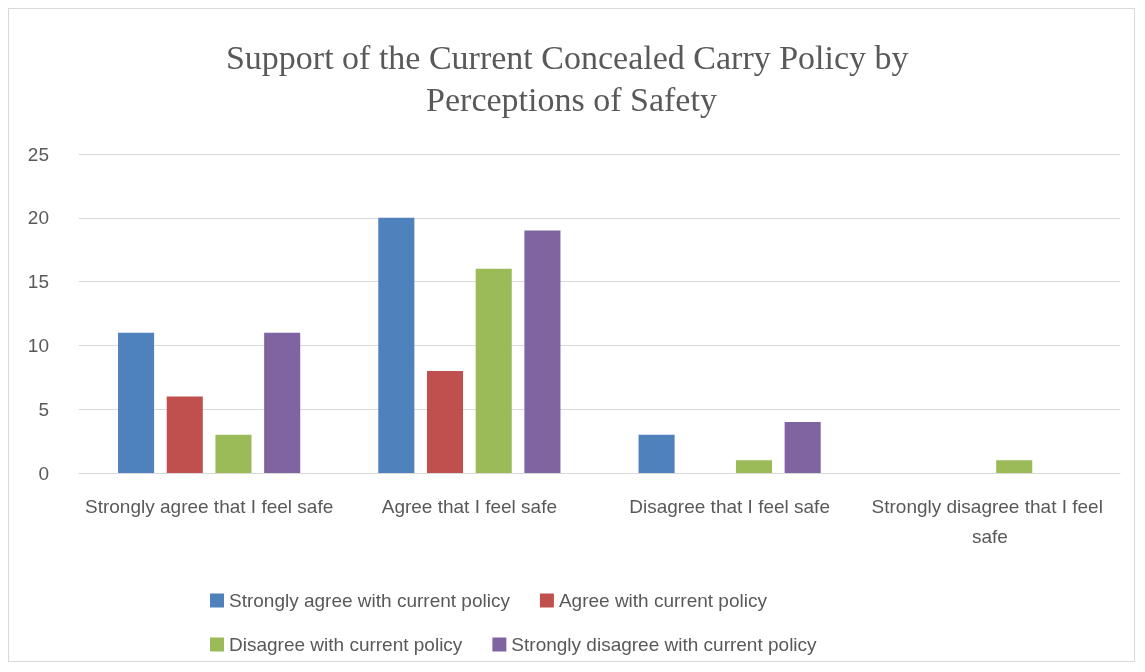  What do you see at coordinates (38, 282) in the screenshot?
I see `y-tick-label: 15` at bounding box center [38, 282].